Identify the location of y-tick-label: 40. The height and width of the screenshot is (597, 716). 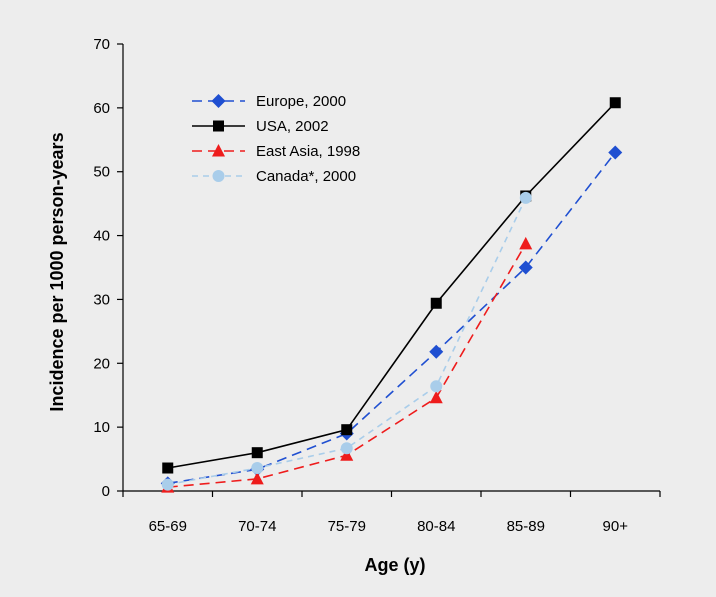
(101, 236).